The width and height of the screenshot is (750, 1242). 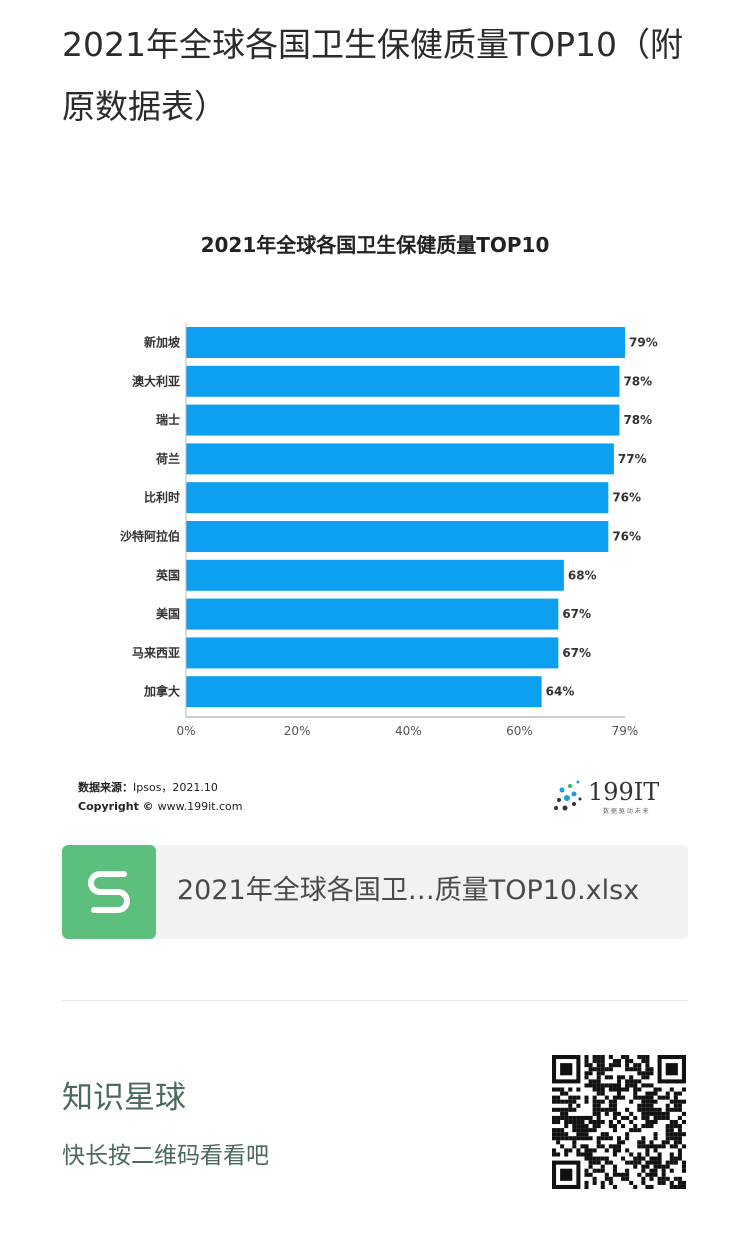 What do you see at coordinates (168, 613) in the screenshot?
I see `category-label: 美国` at bounding box center [168, 613].